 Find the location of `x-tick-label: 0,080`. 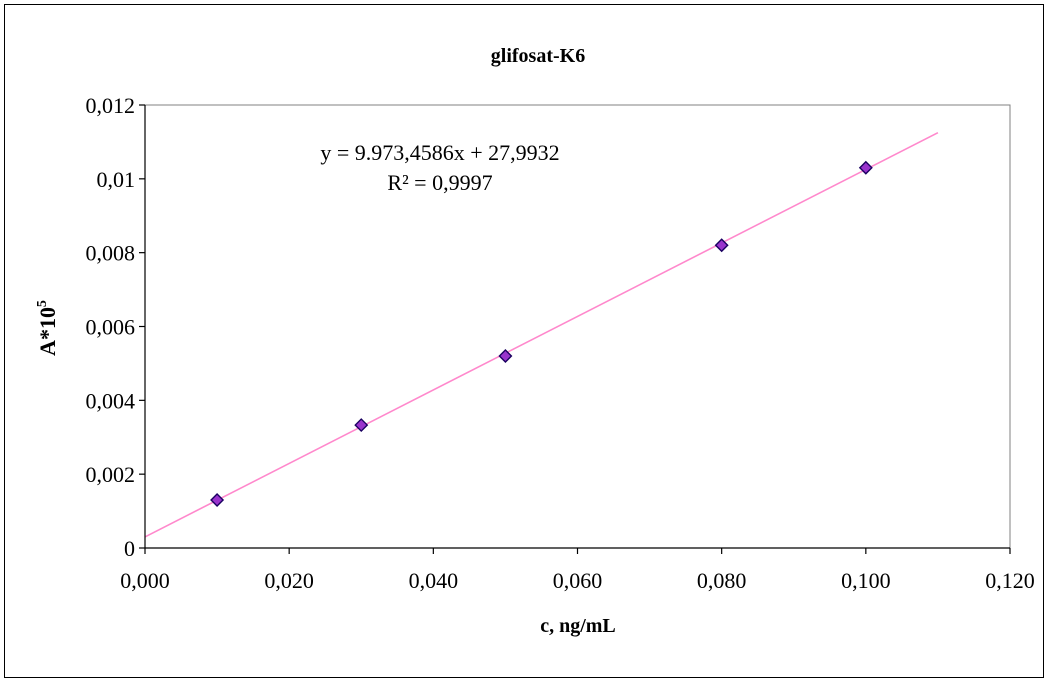

x-tick-label: 0,080 is located at coordinates (722, 580).